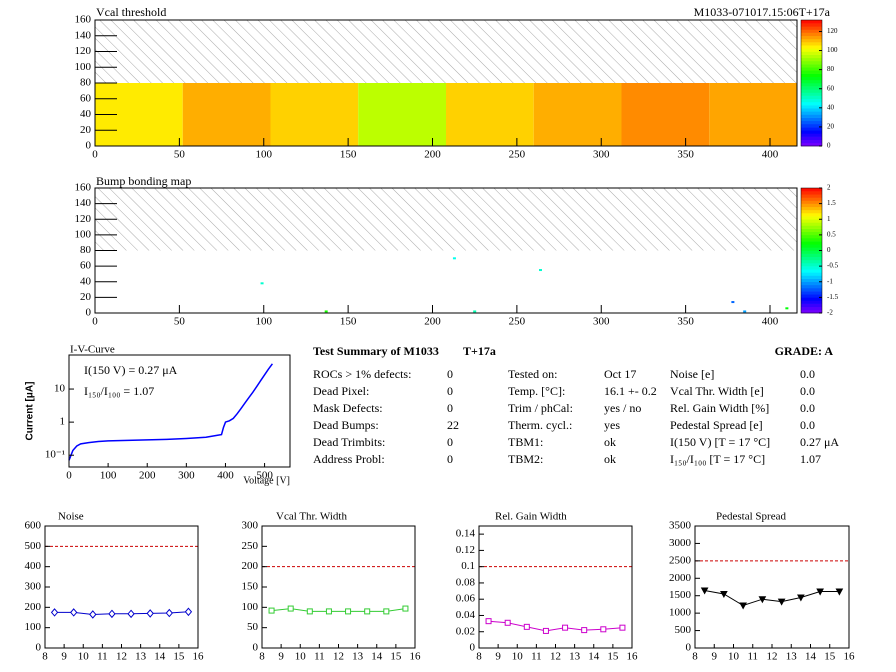 The width and height of the screenshot is (896, 672). Describe the element at coordinates (71, 517) in the screenshot. I see `chart-title: Noise` at that location.